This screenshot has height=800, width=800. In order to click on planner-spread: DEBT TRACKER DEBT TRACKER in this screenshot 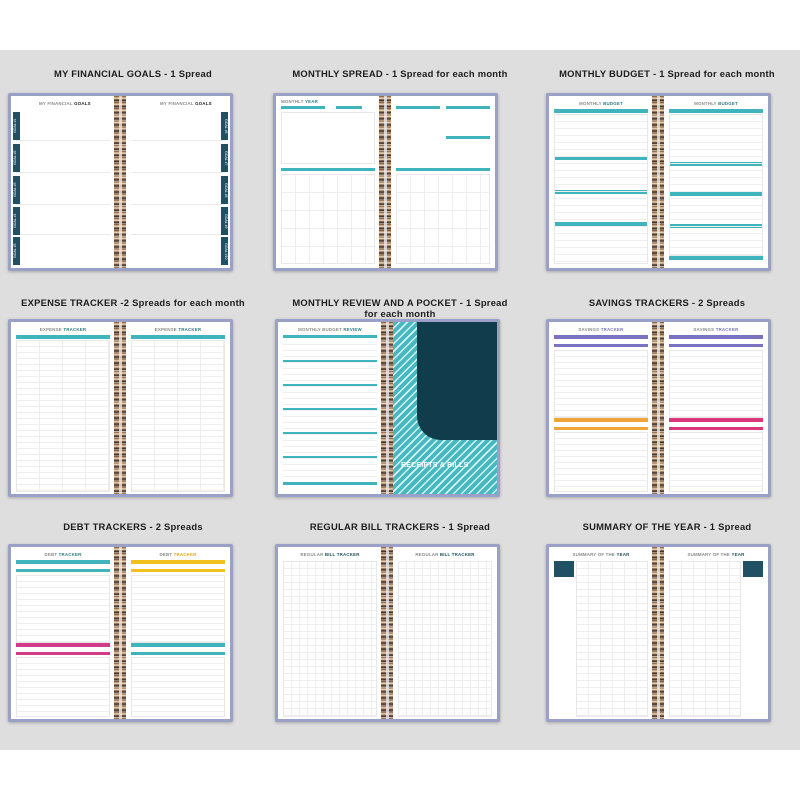, I will do `click(120, 633)`.